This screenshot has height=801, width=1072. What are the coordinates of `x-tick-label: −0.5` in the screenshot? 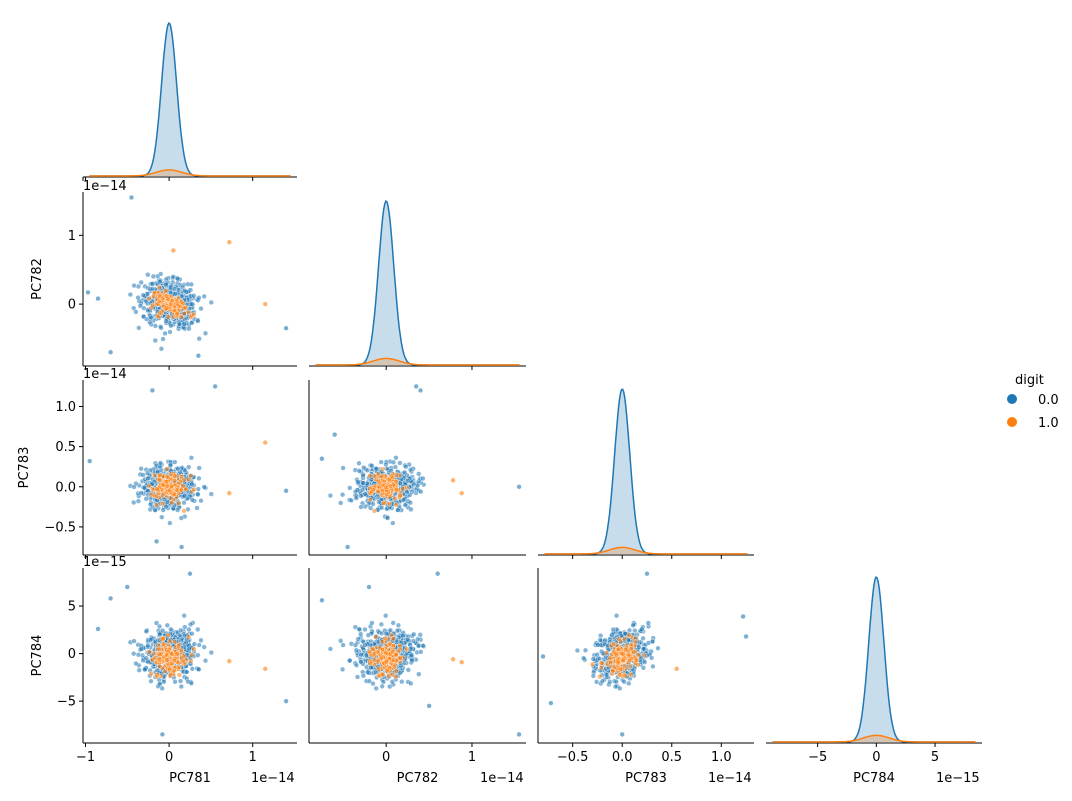 It's located at (573, 757).